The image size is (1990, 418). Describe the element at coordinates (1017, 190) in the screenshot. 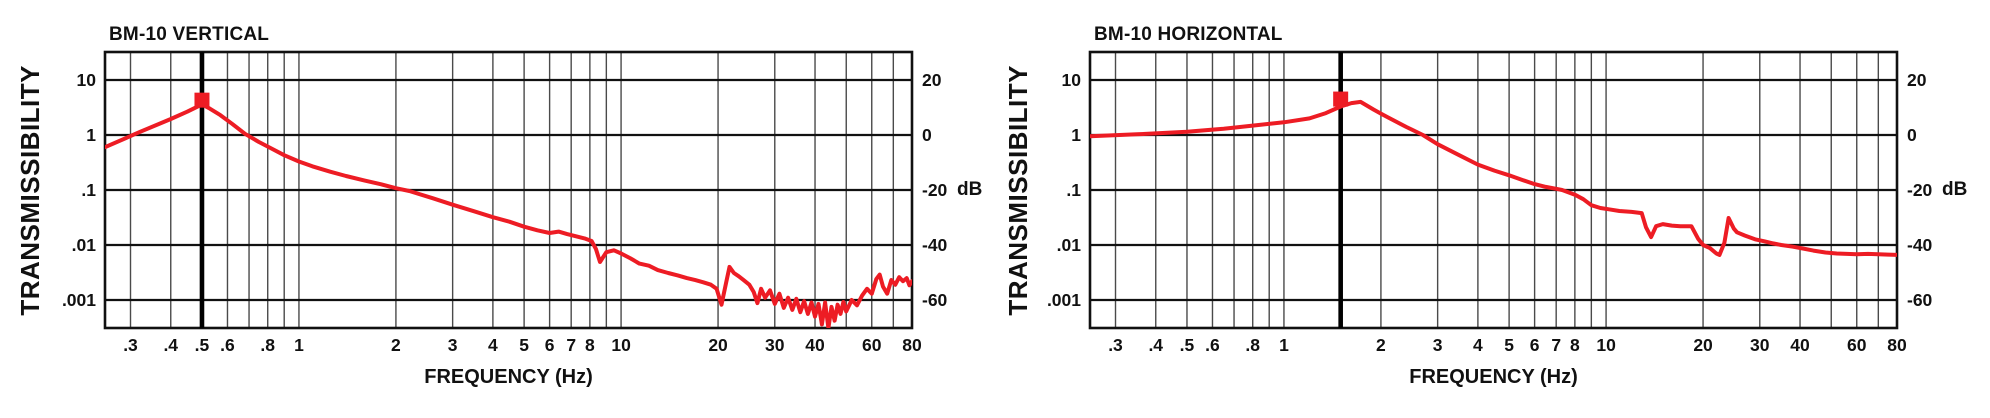

I see `y-axis-label-horizontal: TRANSMISSIBILITY` at that location.